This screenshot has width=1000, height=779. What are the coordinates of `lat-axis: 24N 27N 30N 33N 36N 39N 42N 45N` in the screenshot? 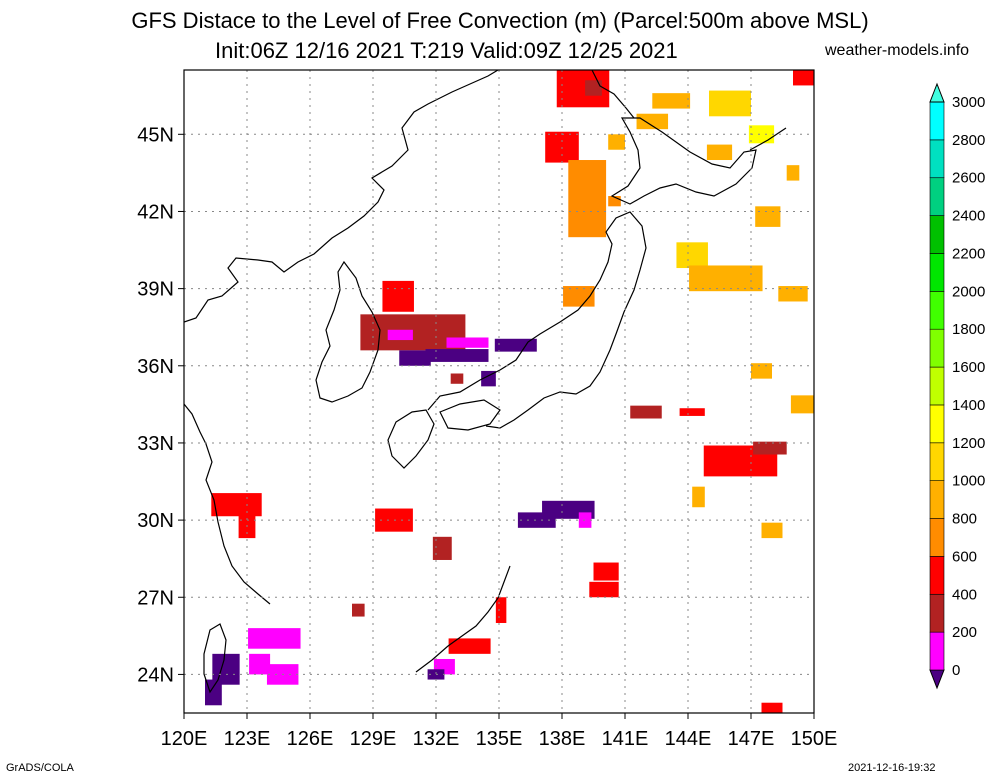 It's located at (160, 405).